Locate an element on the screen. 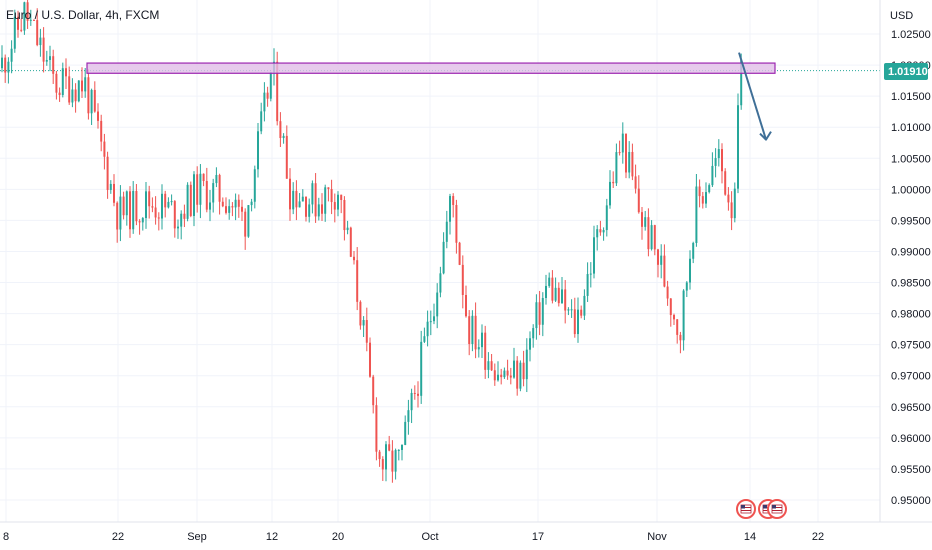 This screenshot has width=932, height=550. time-tick-label: 22 is located at coordinates (118, 537).